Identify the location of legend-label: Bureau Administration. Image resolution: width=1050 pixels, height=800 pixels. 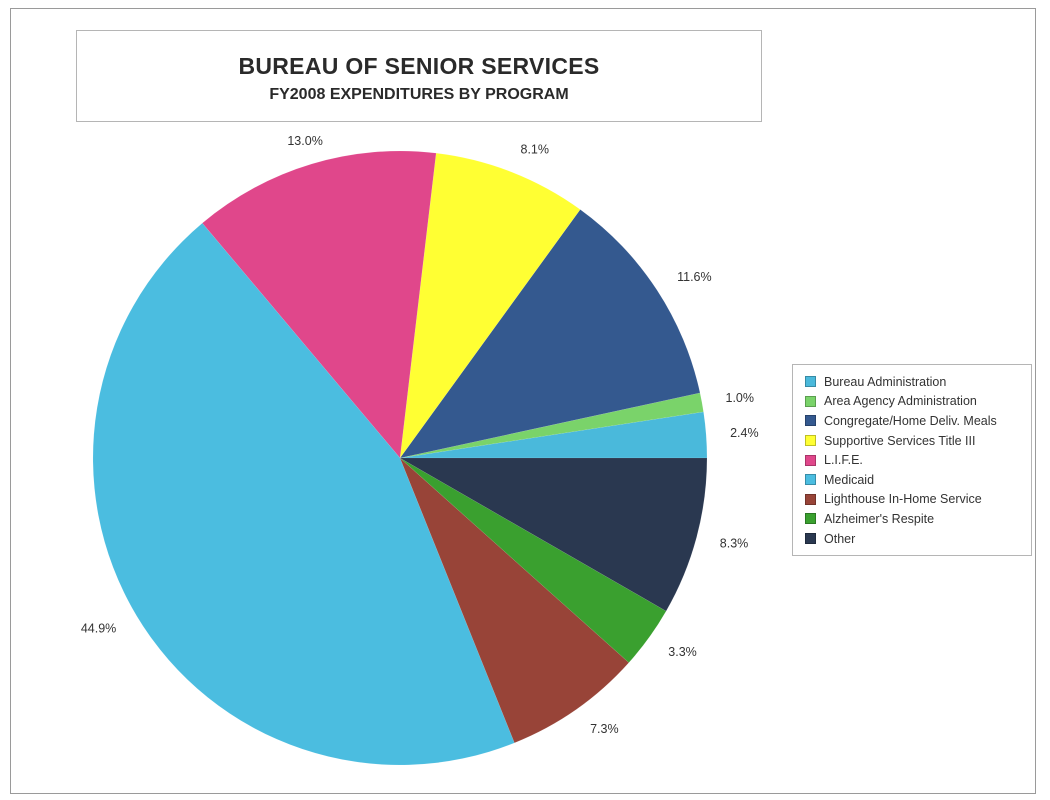
(885, 381).